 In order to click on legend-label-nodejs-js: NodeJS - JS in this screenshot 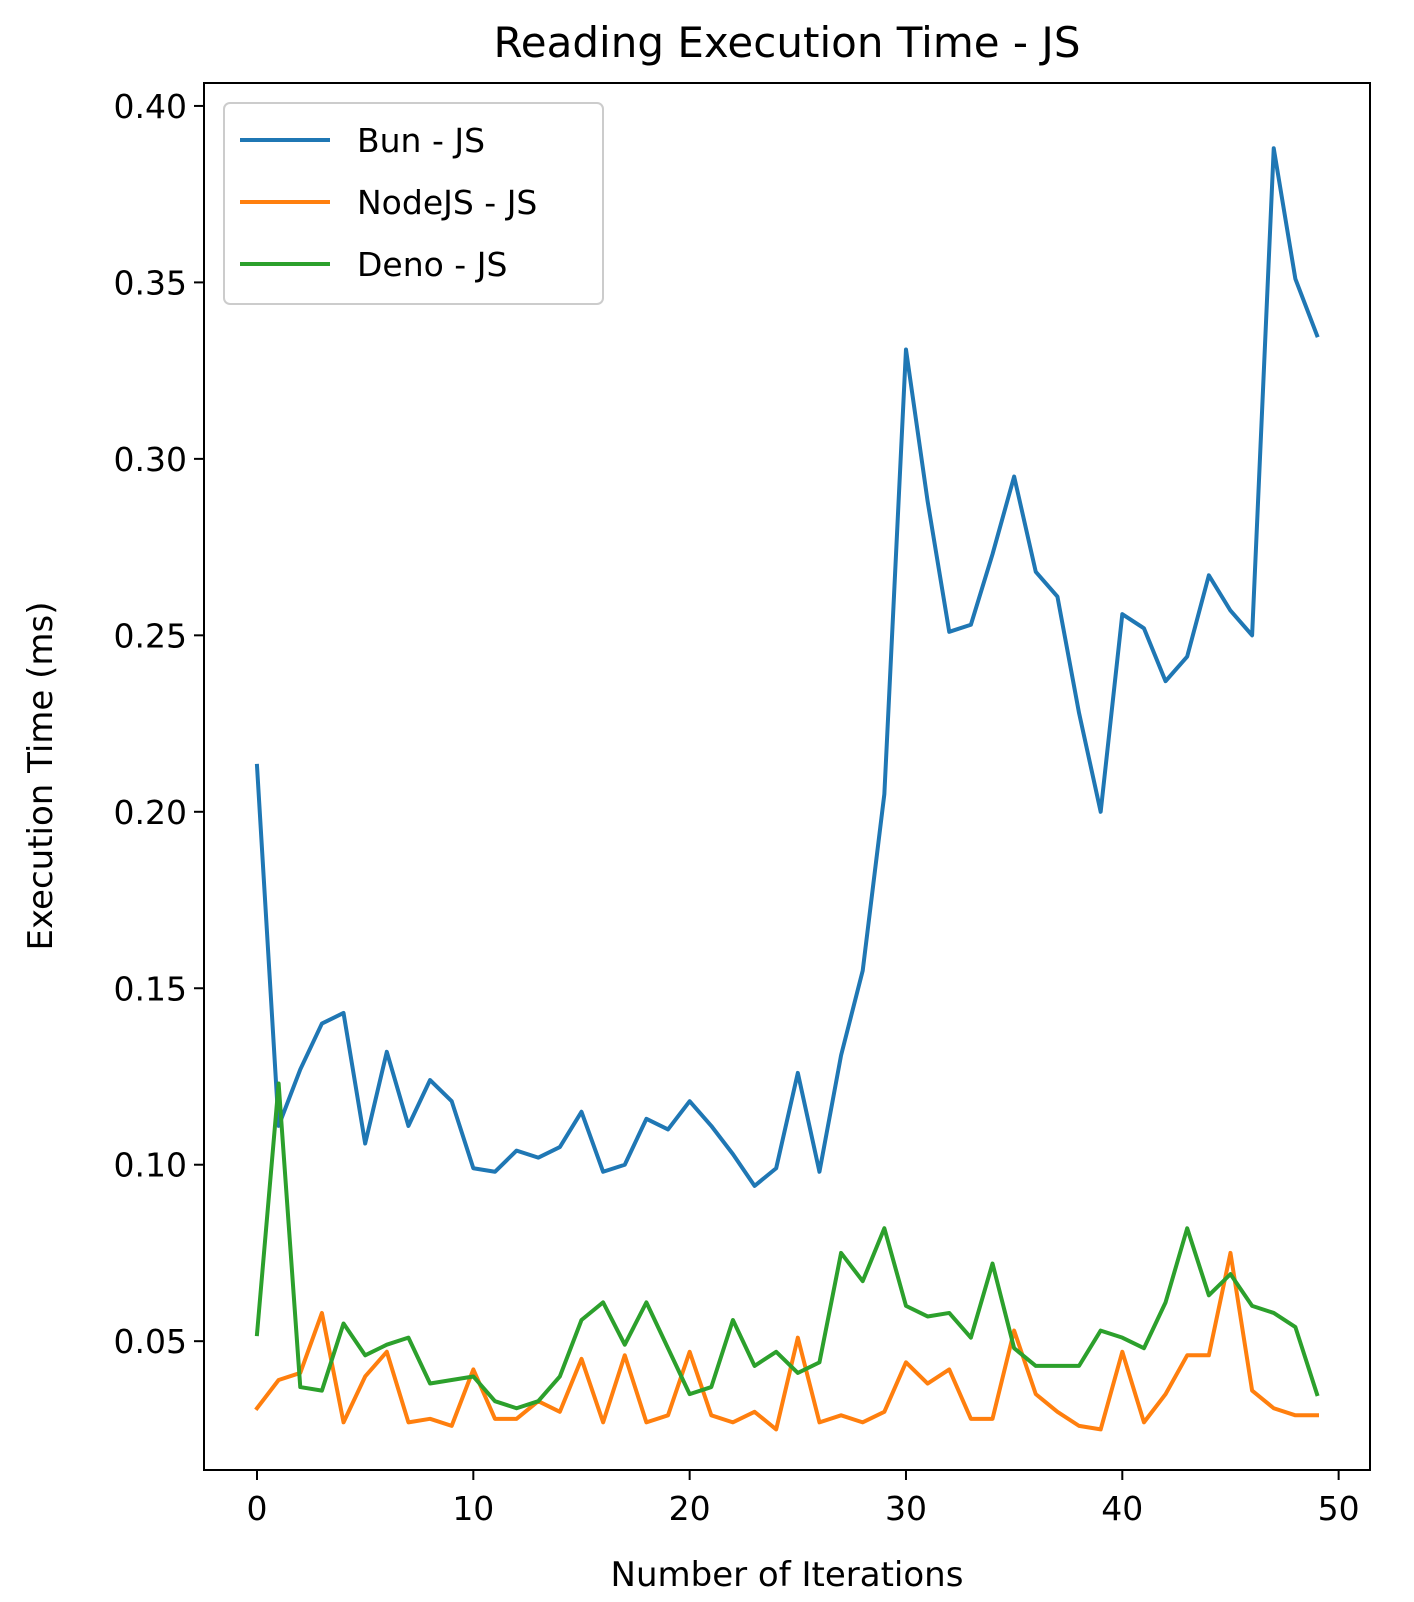, I will do `click(447, 202)`.